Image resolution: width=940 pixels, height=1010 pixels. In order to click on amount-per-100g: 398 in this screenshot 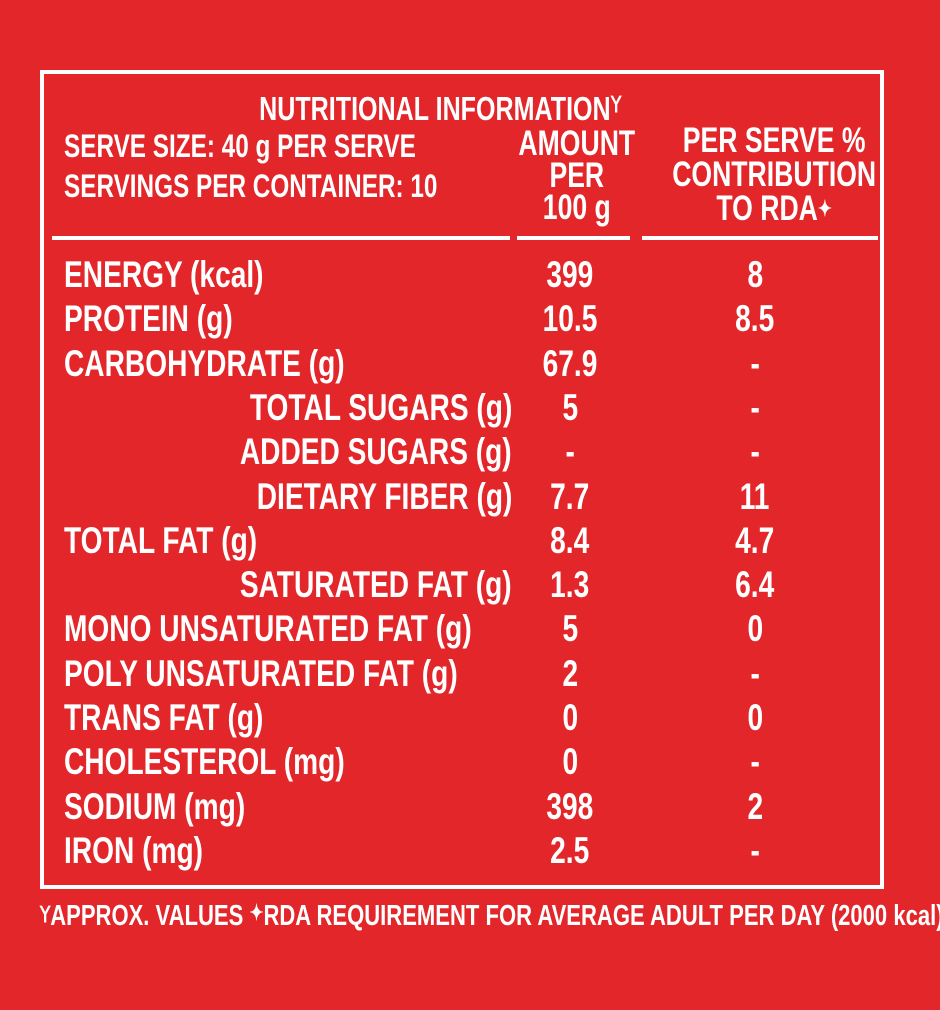, I will do `click(570, 806)`.